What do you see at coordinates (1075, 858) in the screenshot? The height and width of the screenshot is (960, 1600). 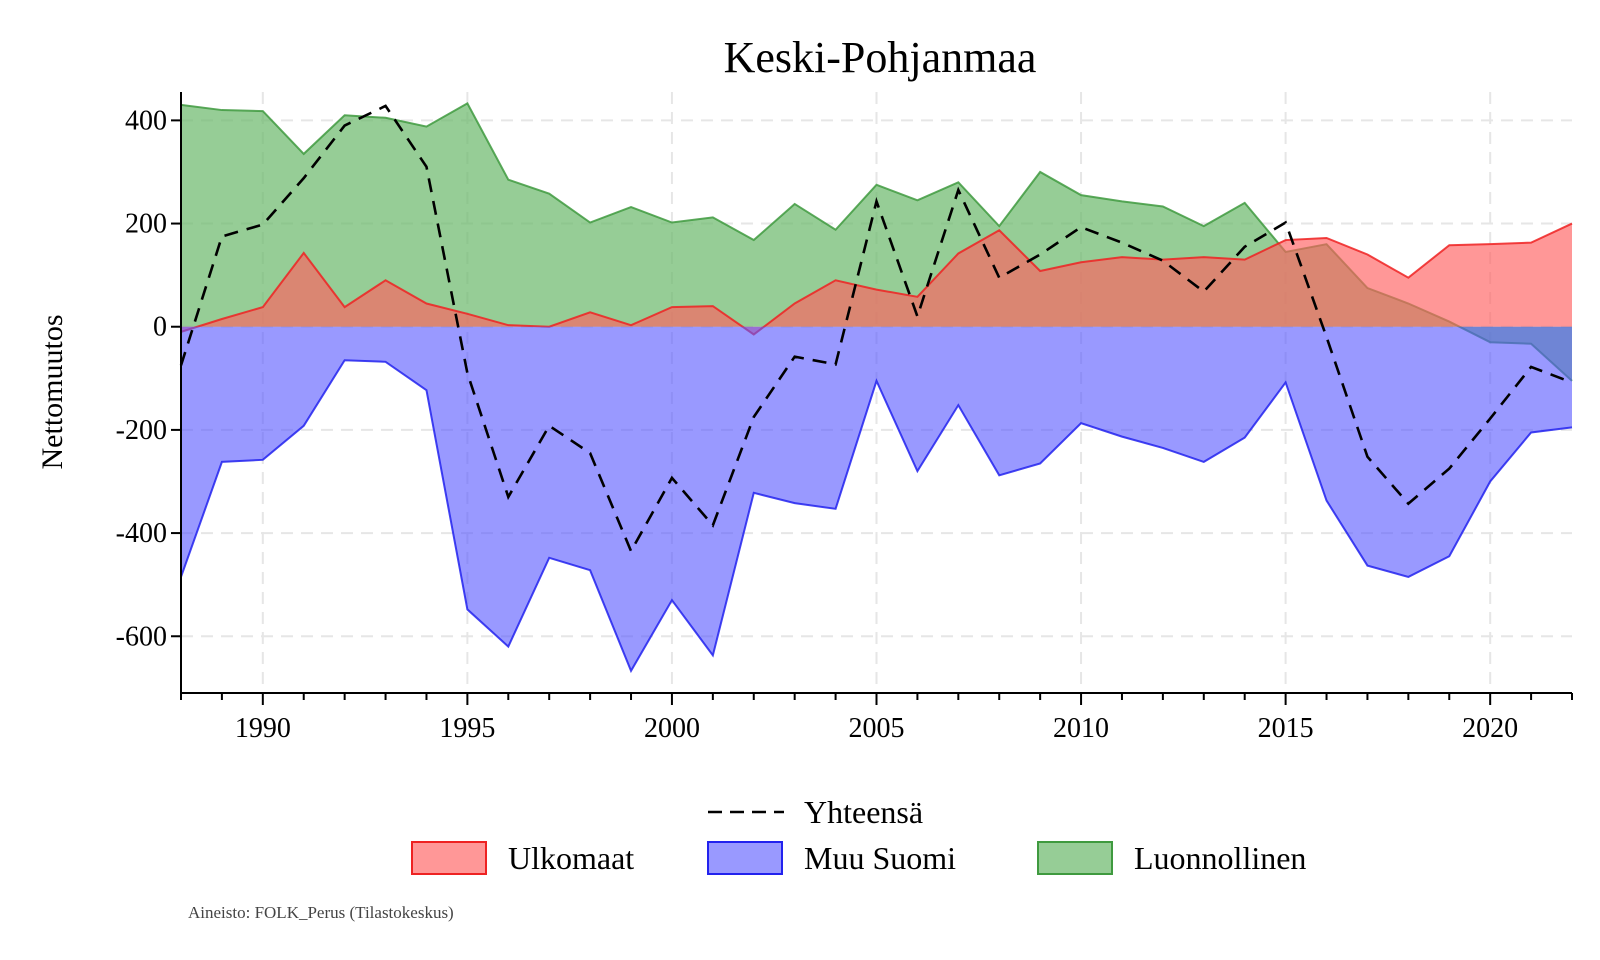 I see `legend-swatch-luonnollinen` at bounding box center [1075, 858].